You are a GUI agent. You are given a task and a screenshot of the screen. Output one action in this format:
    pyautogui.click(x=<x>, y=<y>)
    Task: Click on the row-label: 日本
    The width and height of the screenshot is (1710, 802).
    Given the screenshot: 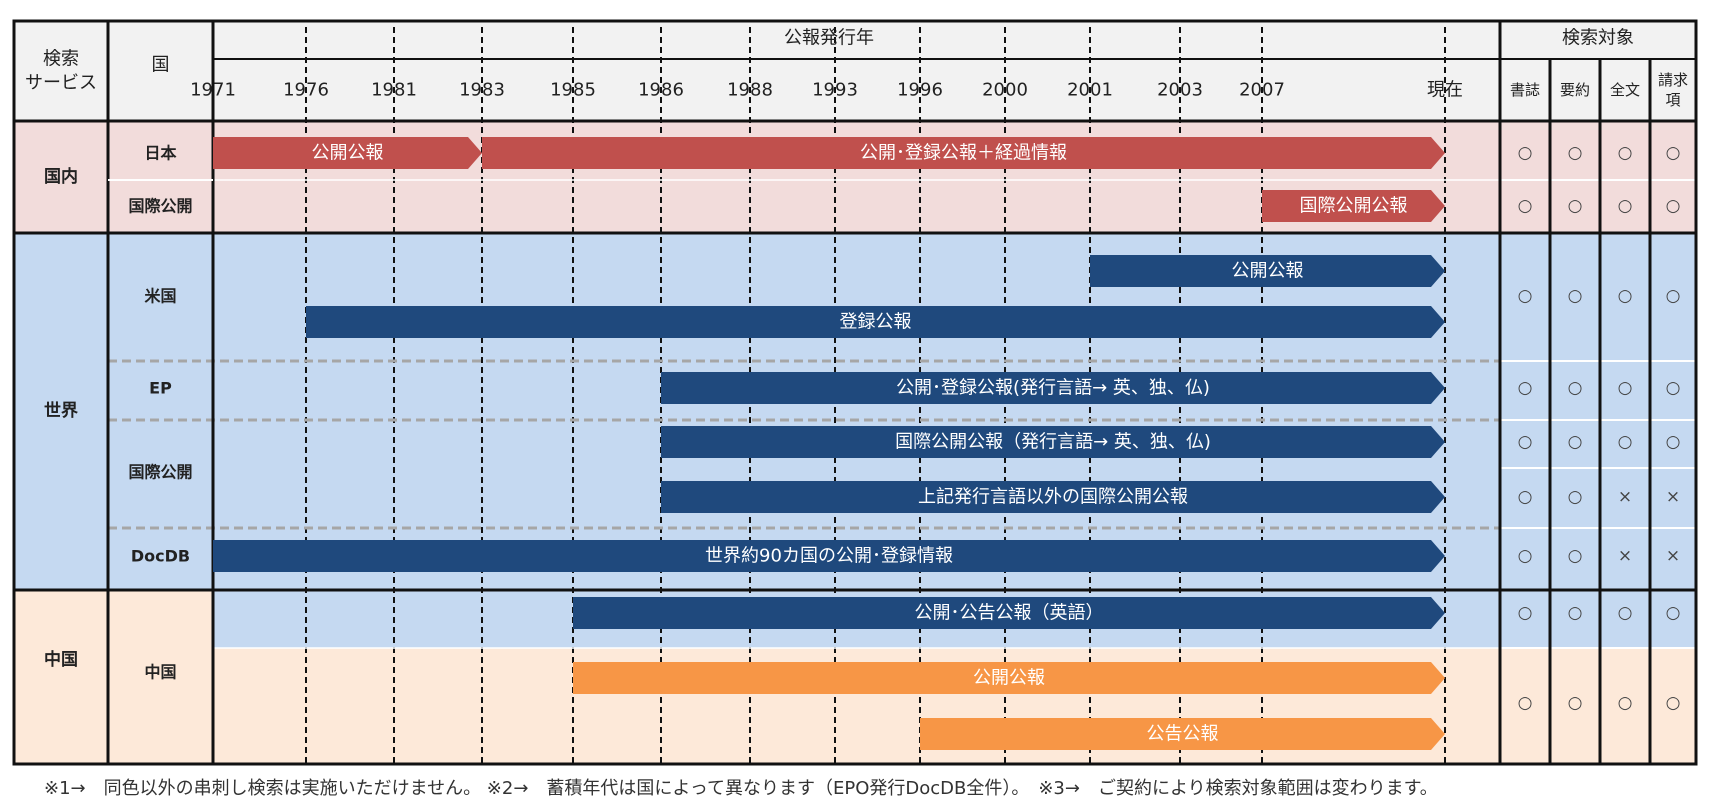 What is the action you would take?
    pyautogui.click(x=160, y=153)
    